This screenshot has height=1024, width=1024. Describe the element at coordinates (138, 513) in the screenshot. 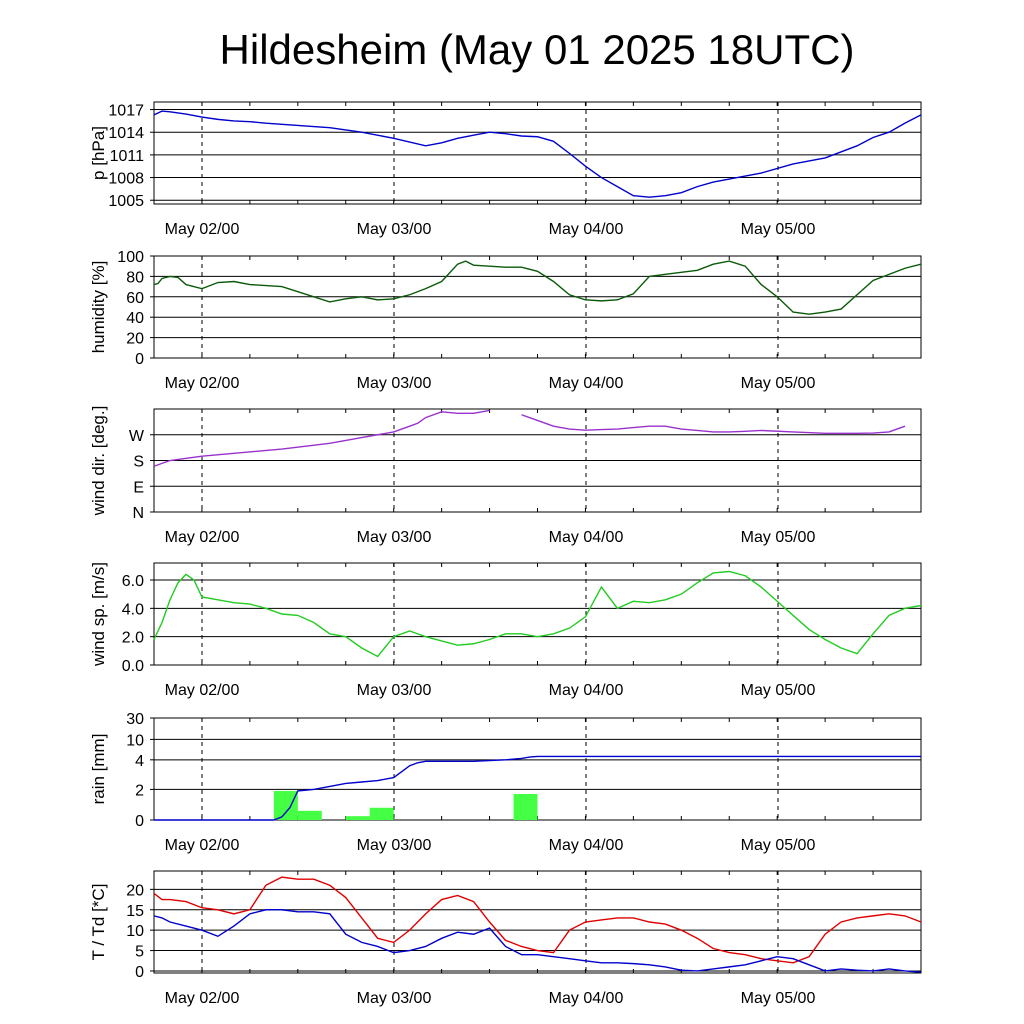

I see `ytick-label-2-0: N` at that location.